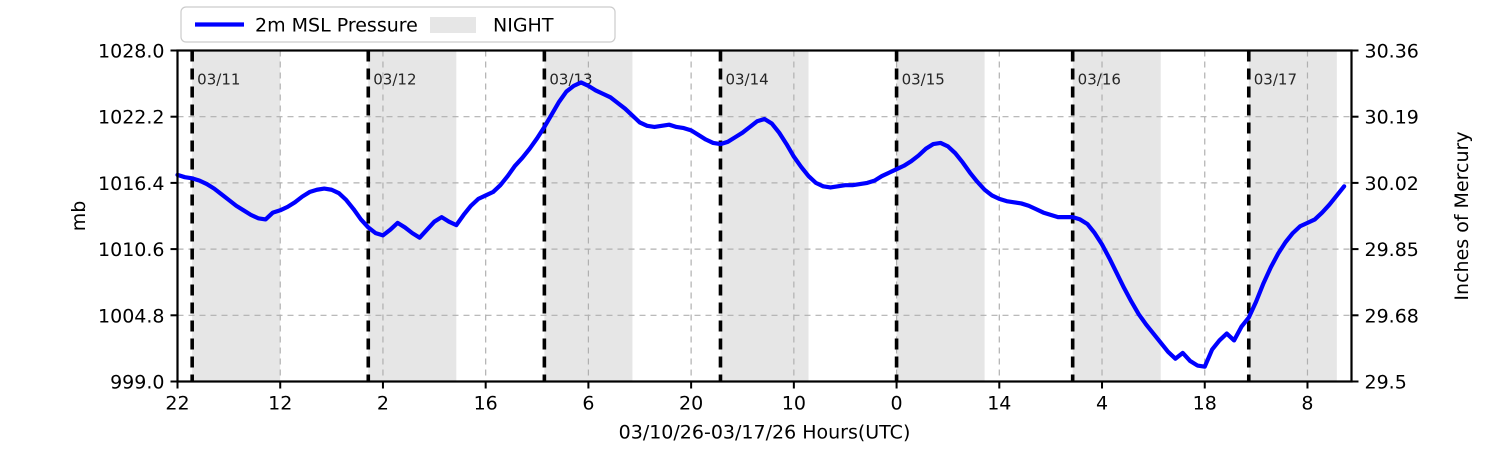 Image resolution: width=1500 pixels, height=450 pixels. I want to click on ytick-label-right-4: 30.19, so click(1392, 118).